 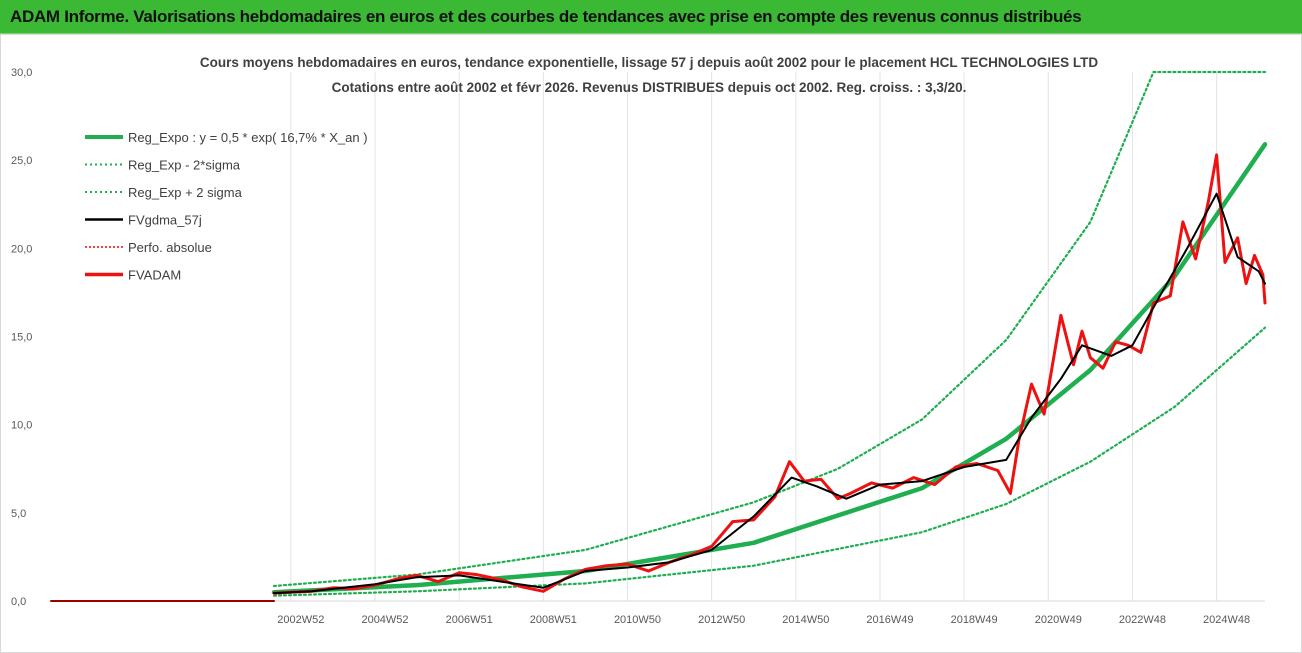 What do you see at coordinates (637, 620) in the screenshot?
I see `x-tick-label: 2010W50` at bounding box center [637, 620].